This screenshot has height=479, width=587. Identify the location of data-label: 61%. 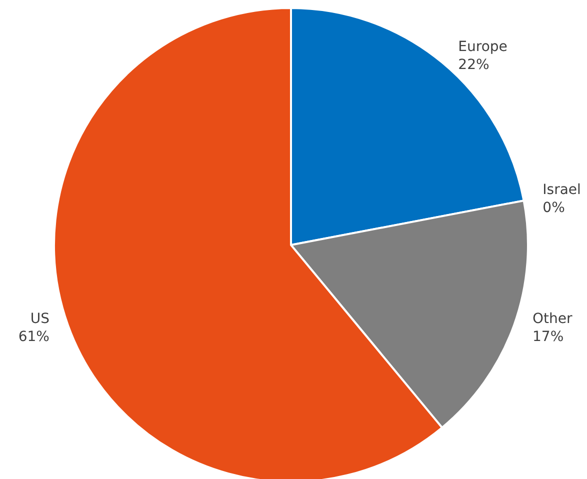
(34, 336).